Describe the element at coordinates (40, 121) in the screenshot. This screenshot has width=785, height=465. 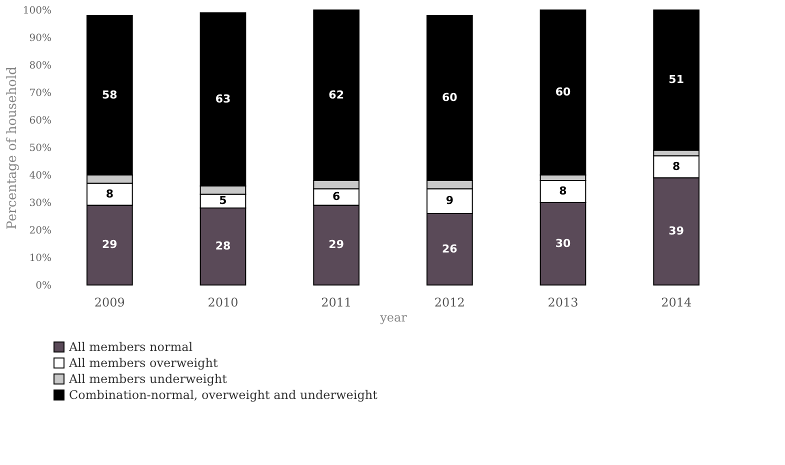
I see `y-tick-label: 60%` at that location.